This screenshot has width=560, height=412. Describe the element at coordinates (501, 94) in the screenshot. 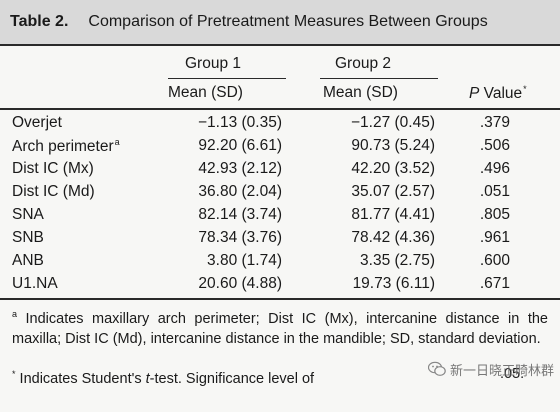

I see `header-value-word: Value` at that location.